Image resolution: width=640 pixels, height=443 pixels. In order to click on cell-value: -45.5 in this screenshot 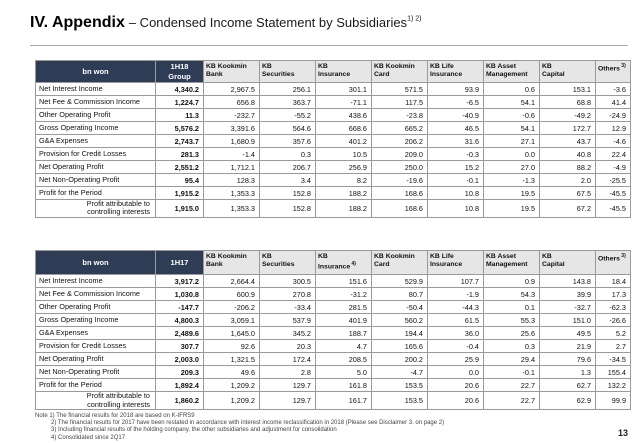, I will do `click(613, 208)`.